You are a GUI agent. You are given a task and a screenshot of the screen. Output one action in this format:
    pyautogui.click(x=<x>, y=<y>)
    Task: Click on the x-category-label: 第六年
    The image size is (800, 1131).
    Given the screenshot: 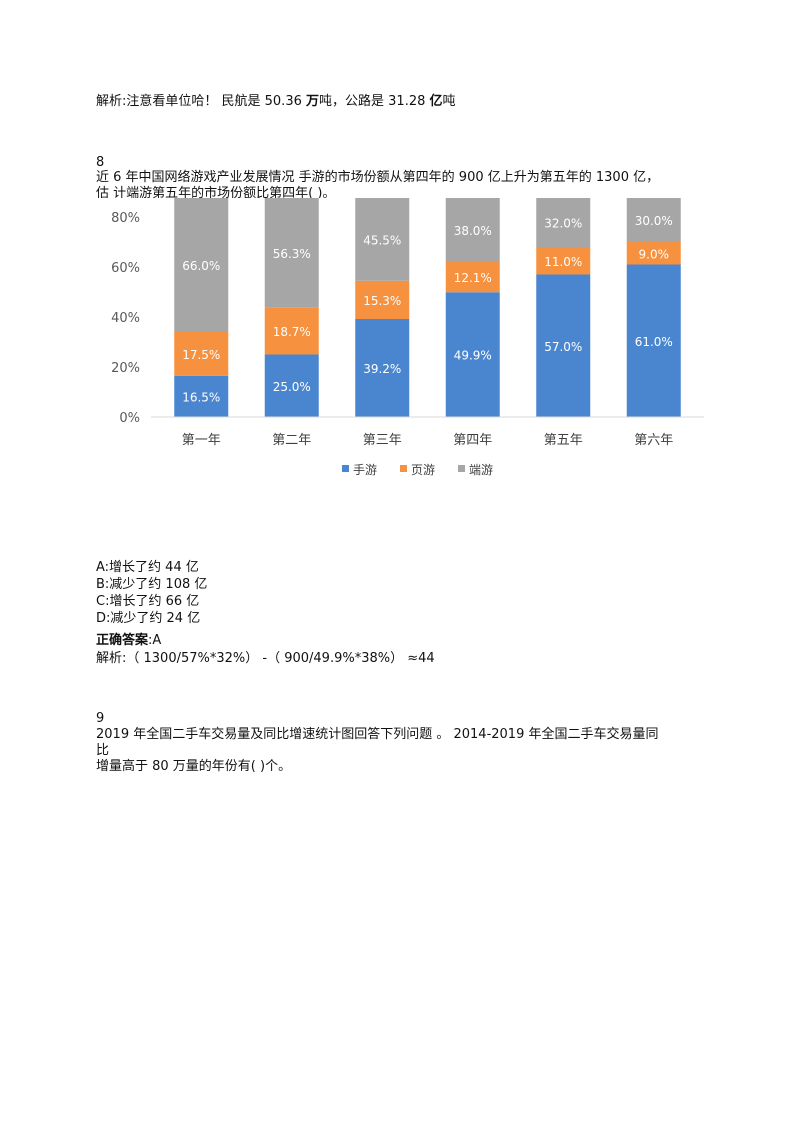 What is the action you would take?
    pyautogui.click(x=653, y=440)
    